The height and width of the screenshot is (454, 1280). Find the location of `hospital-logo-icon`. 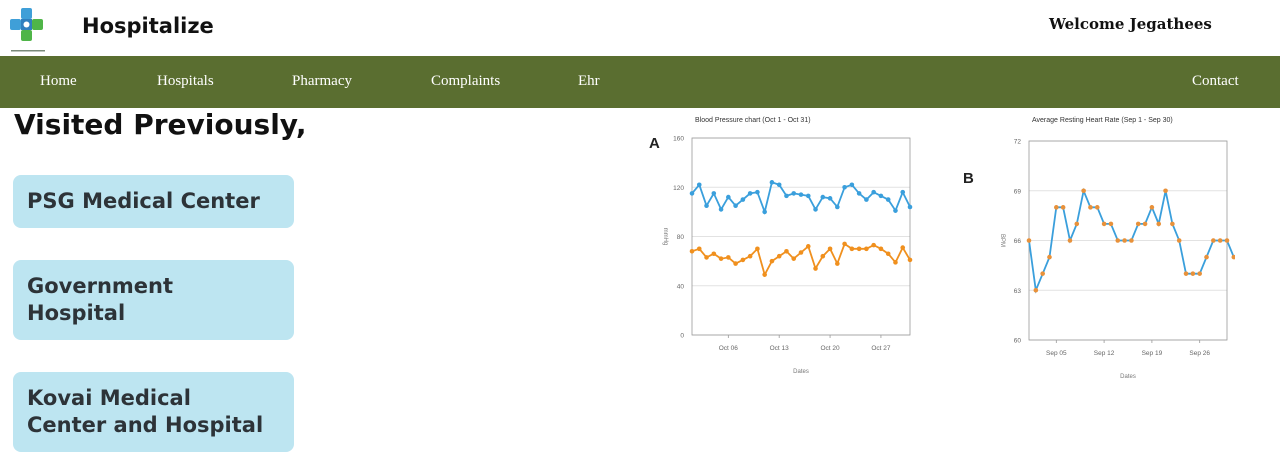

hospital-logo-icon is located at coordinates (27, 30).